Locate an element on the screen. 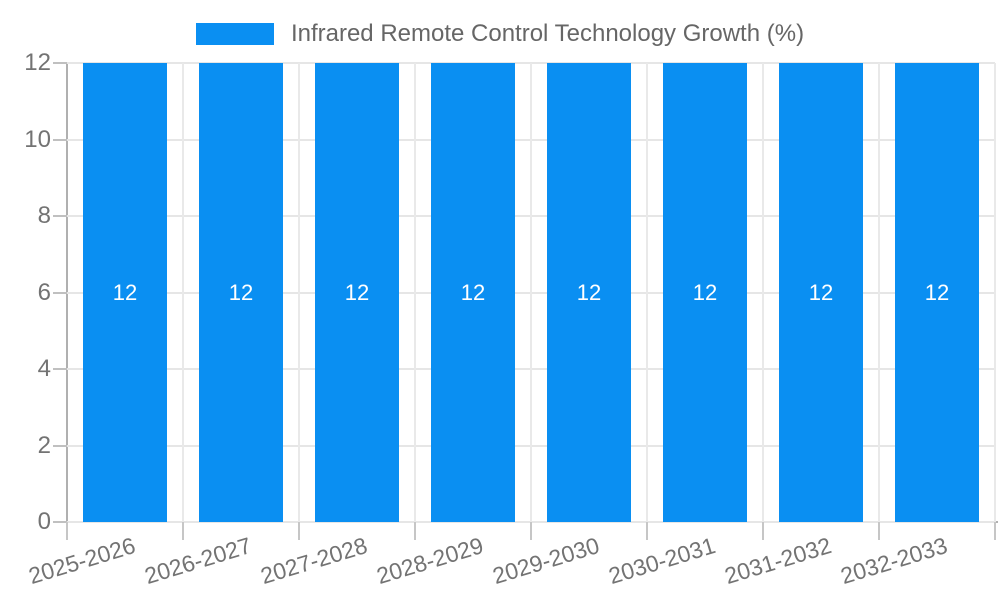  bar-2025-2026 is located at coordinates (125, 292).